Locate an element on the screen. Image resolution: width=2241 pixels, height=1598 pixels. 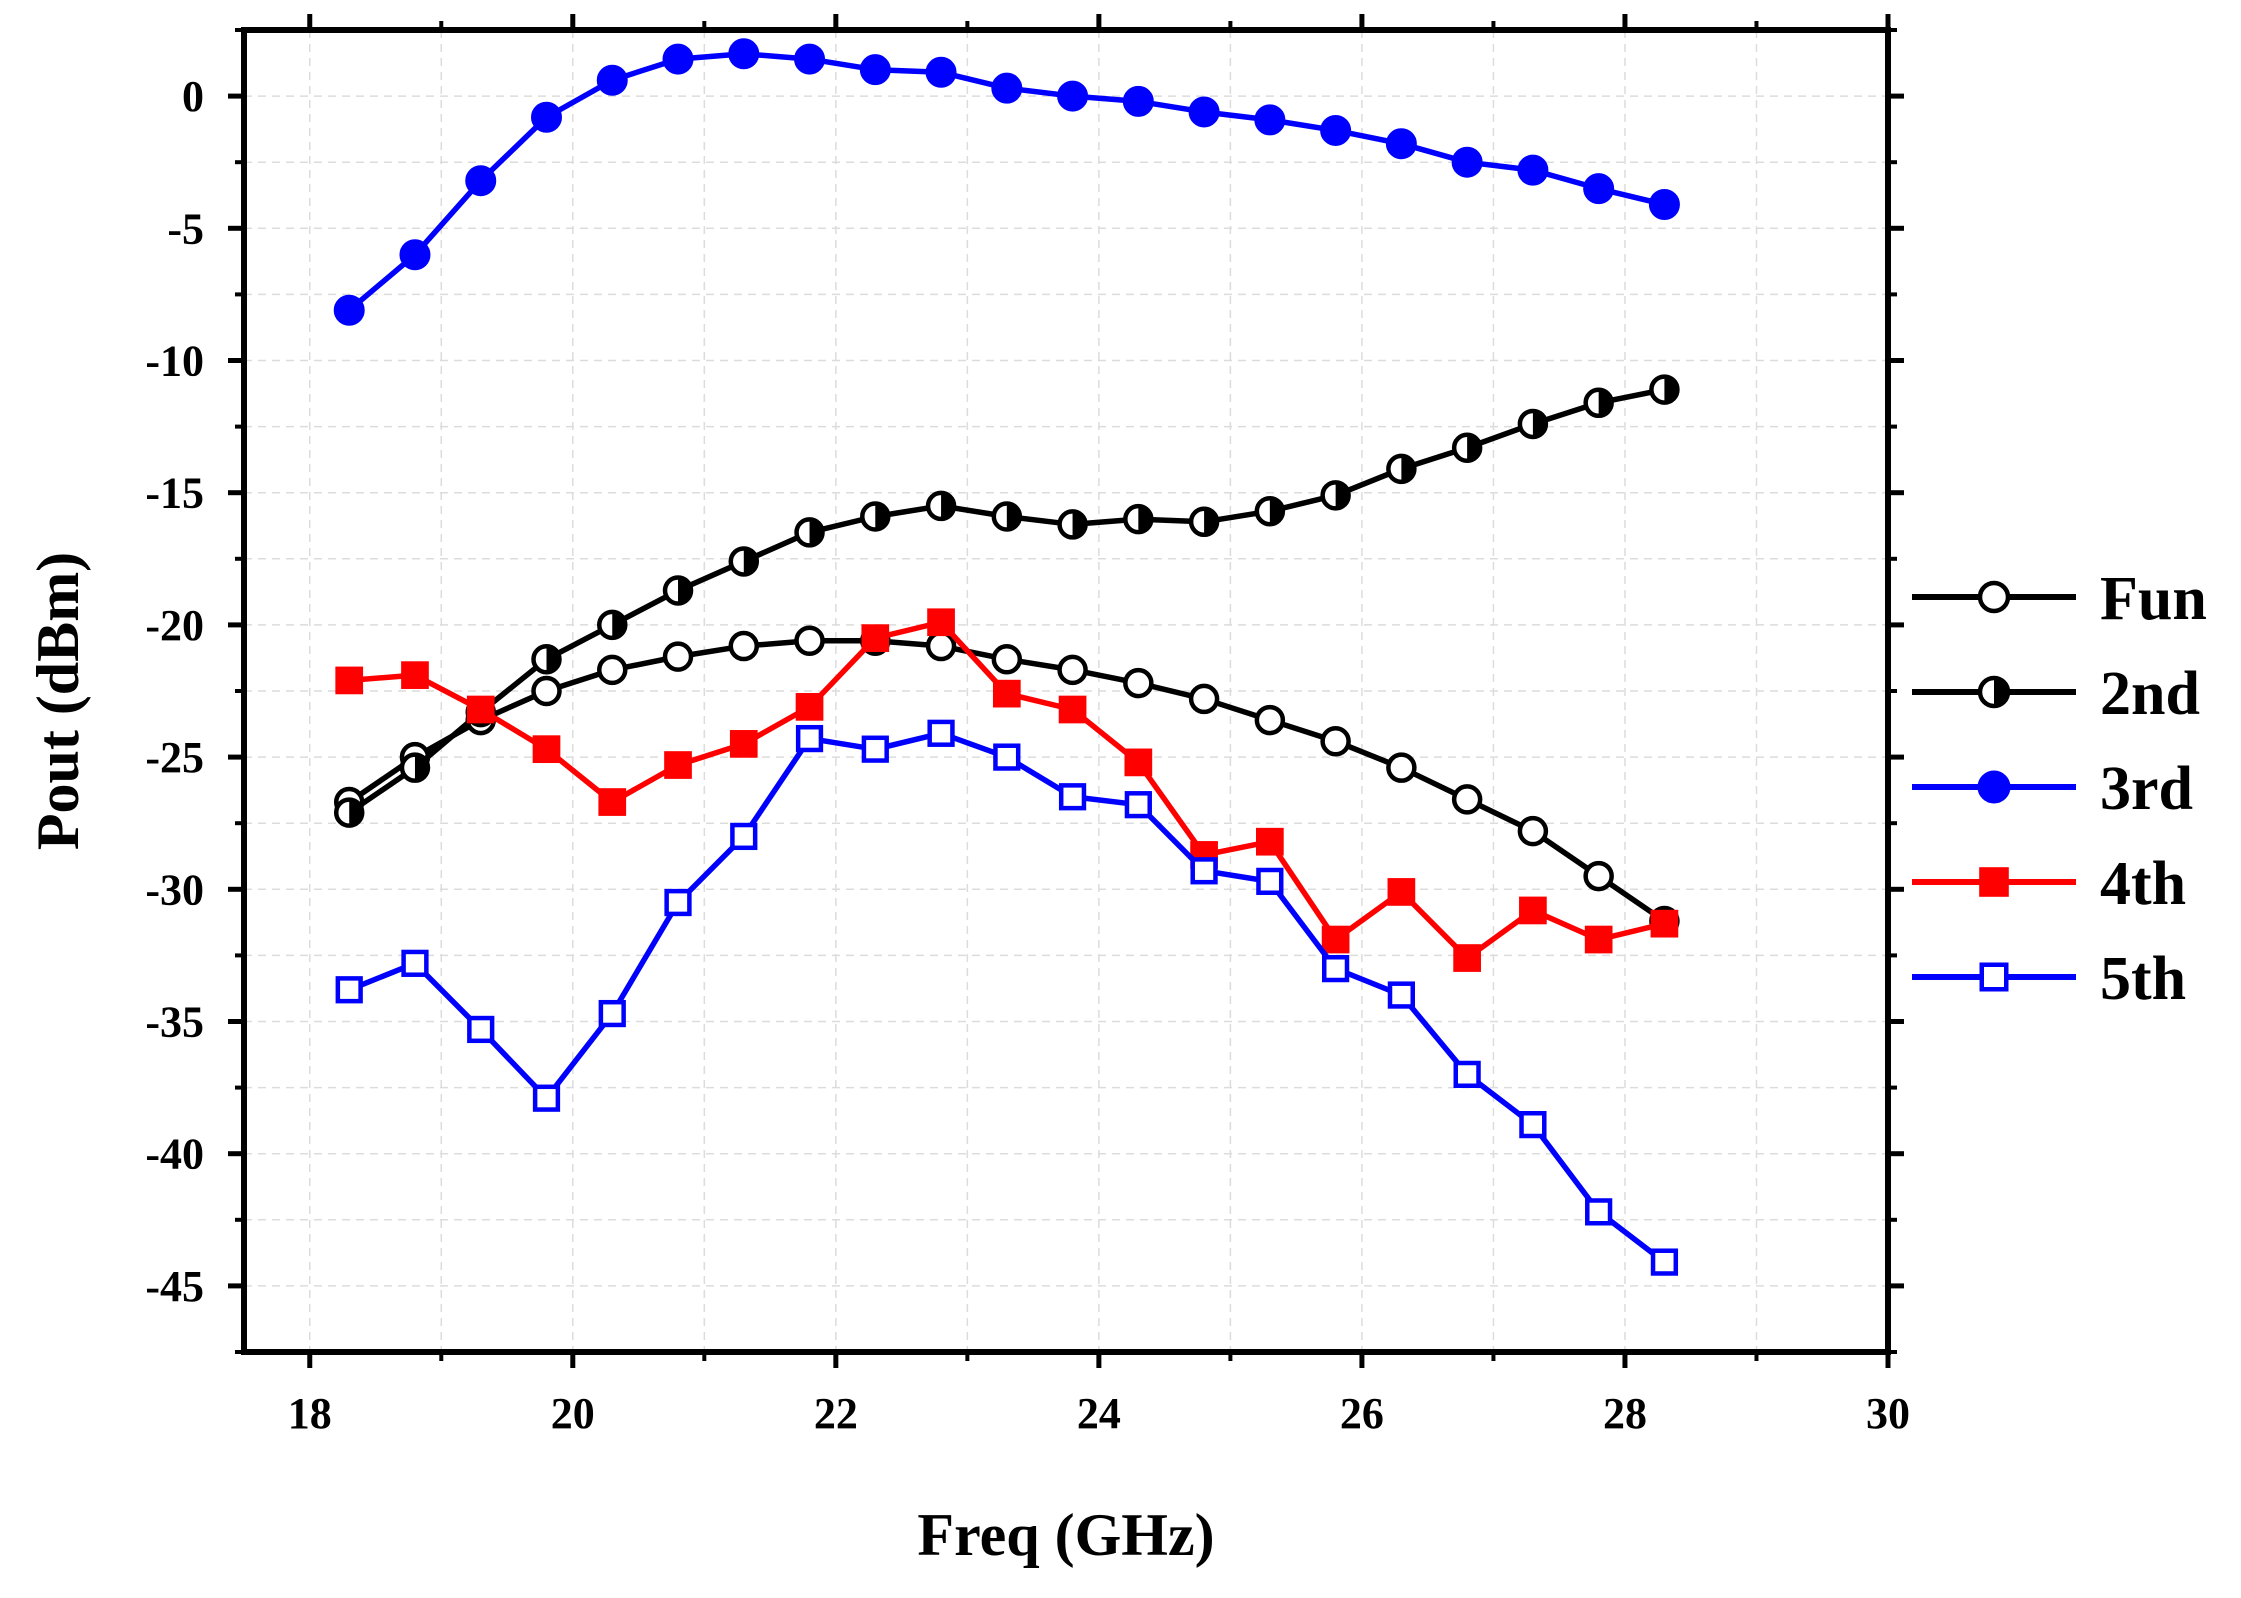
y-tick-label: -35 is located at coordinates (174, 1022).